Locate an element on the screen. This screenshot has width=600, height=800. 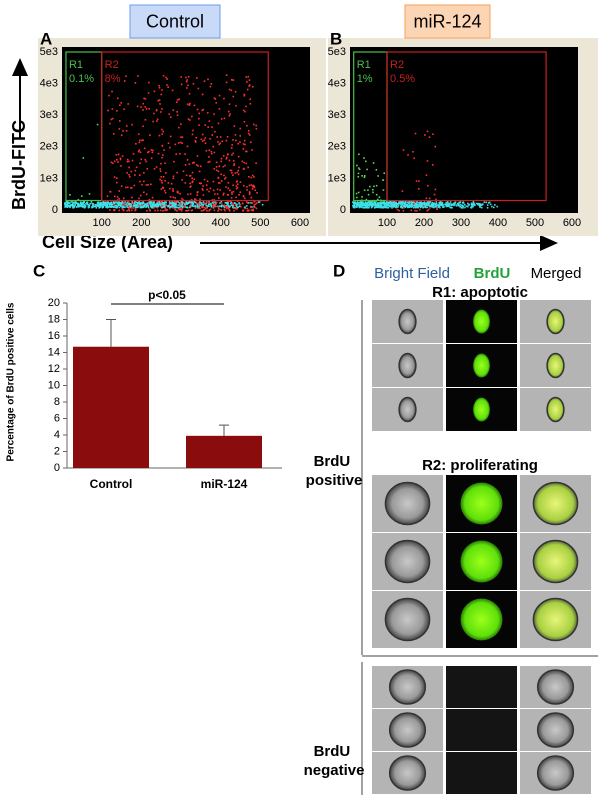
cell is located at coordinates (555, 773).